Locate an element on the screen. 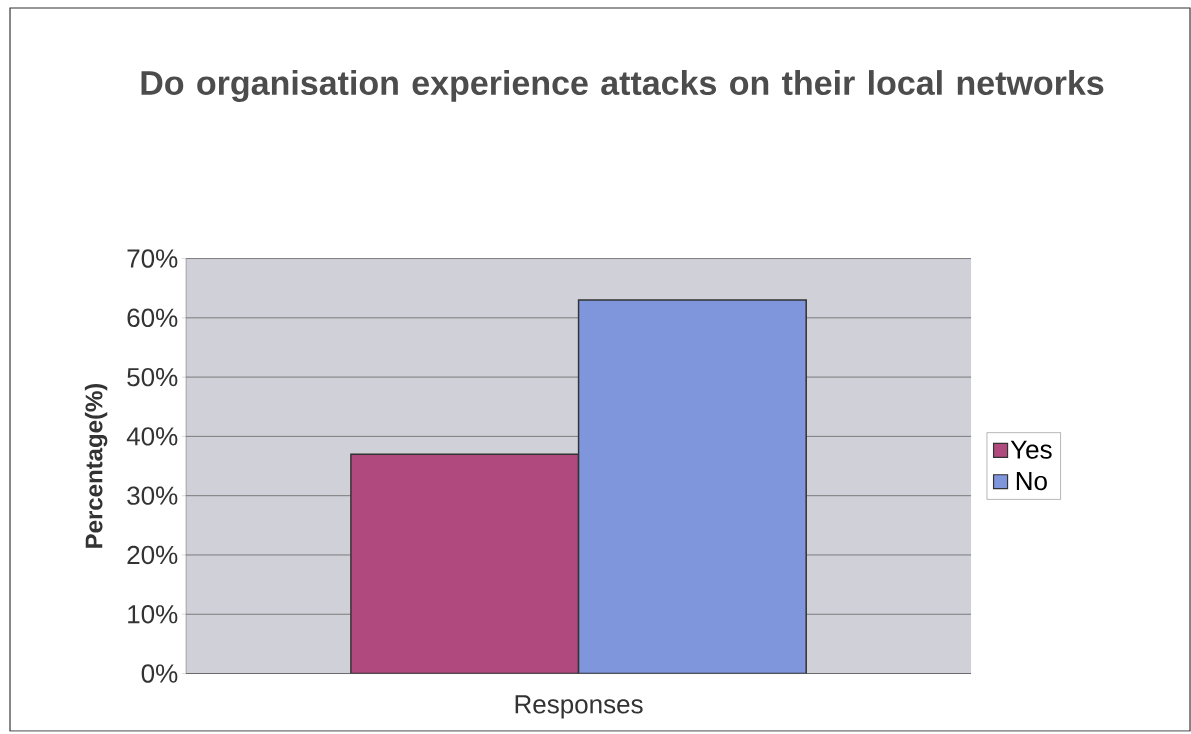 Image resolution: width=1191 pixels, height=734 pixels. y-tick-label: 40% is located at coordinates (152, 436).